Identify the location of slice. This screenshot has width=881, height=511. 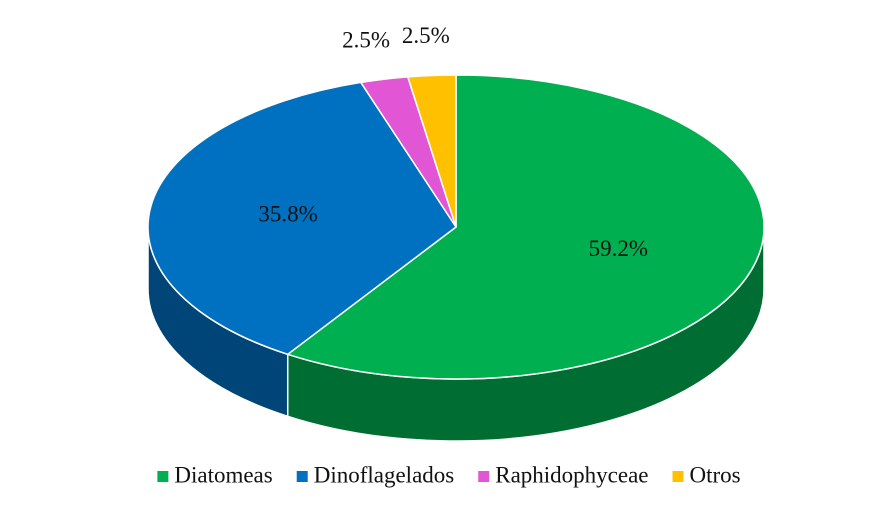
(431, 151).